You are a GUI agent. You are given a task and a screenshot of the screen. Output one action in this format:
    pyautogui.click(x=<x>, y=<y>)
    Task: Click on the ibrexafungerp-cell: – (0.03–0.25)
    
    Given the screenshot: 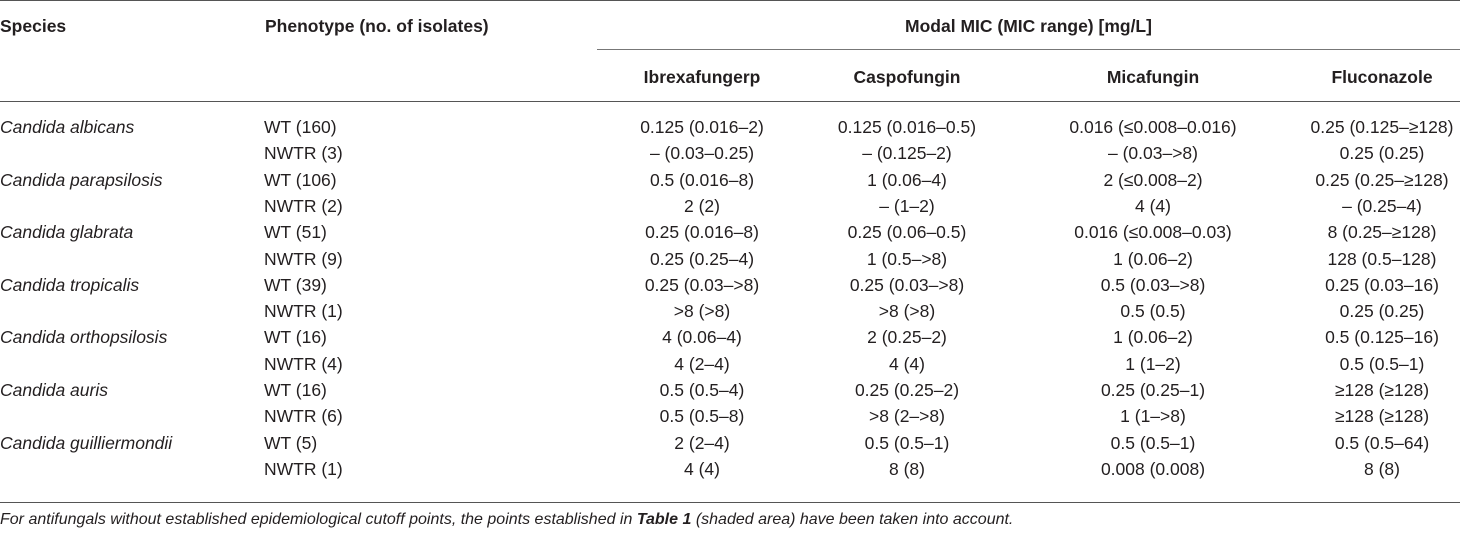 What is the action you would take?
    pyautogui.click(x=702, y=153)
    